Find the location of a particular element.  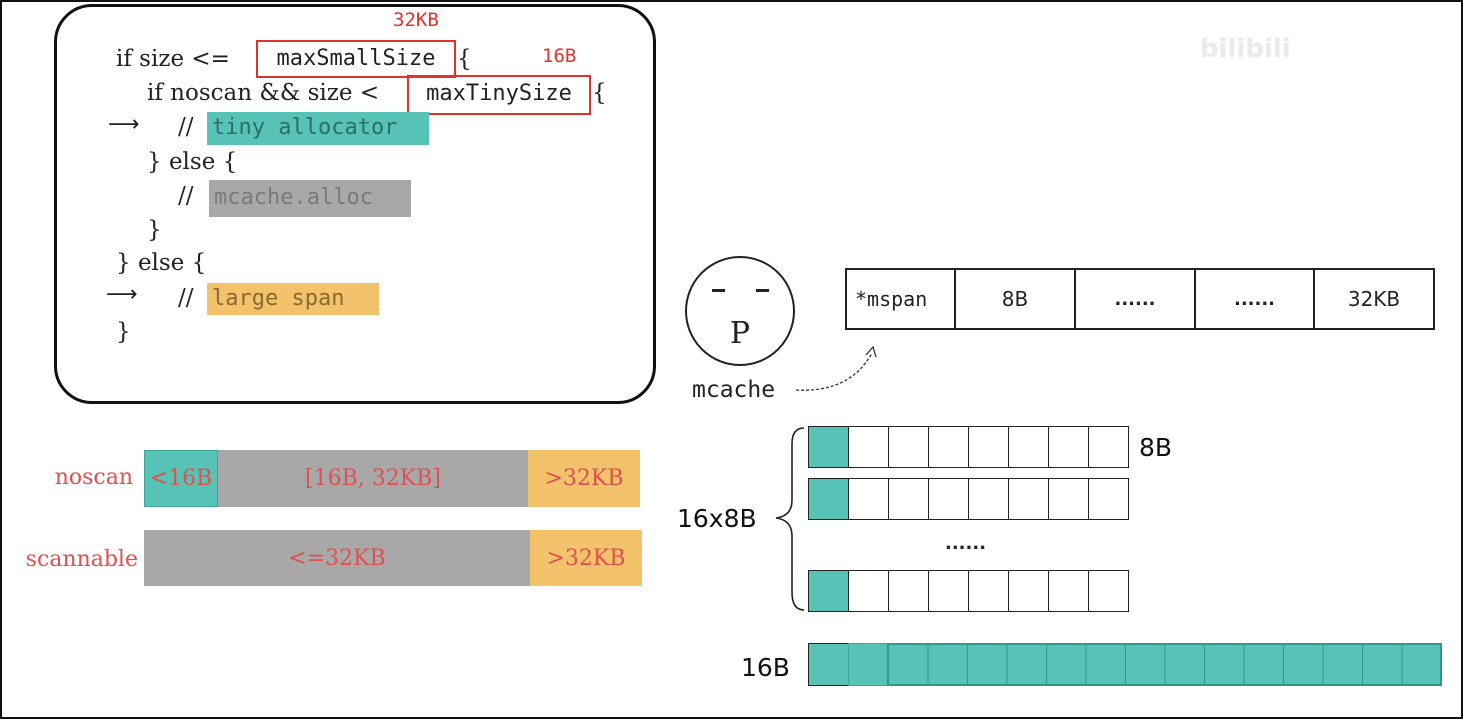

large-span-highlight: large span is located at coordinates (293, 299).